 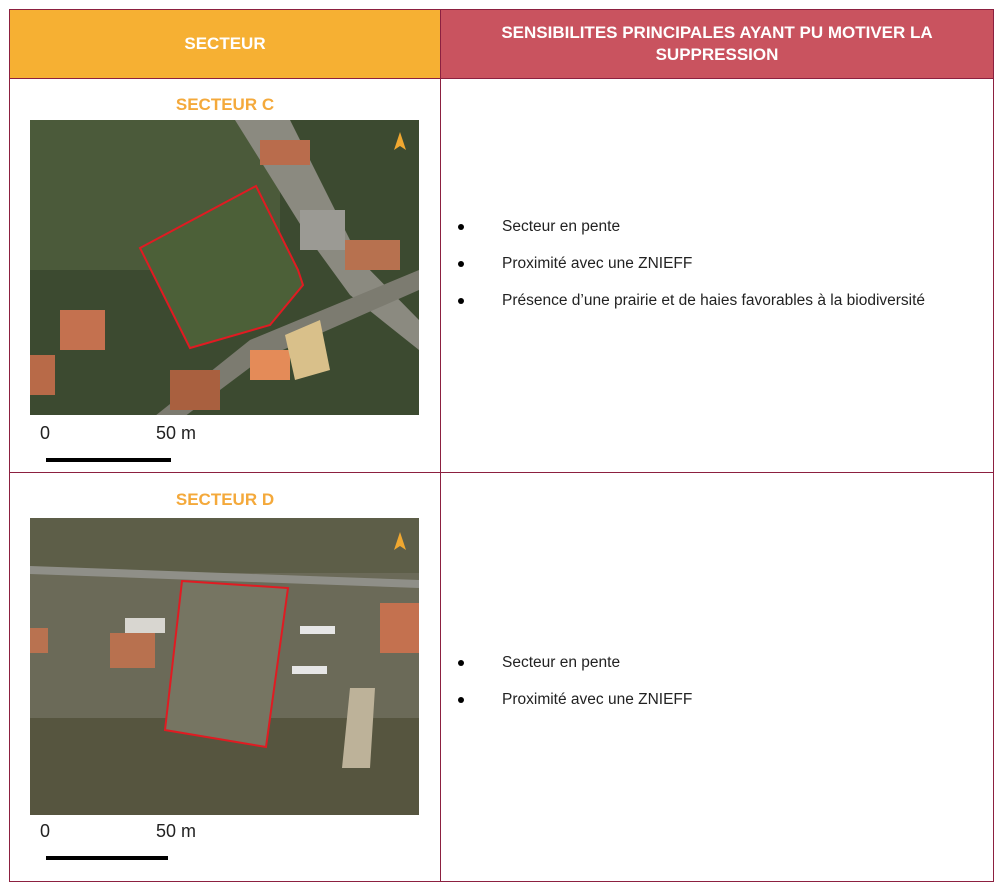 I want to click on sector-title: SECTEUR C, so click(x=225, y=104).